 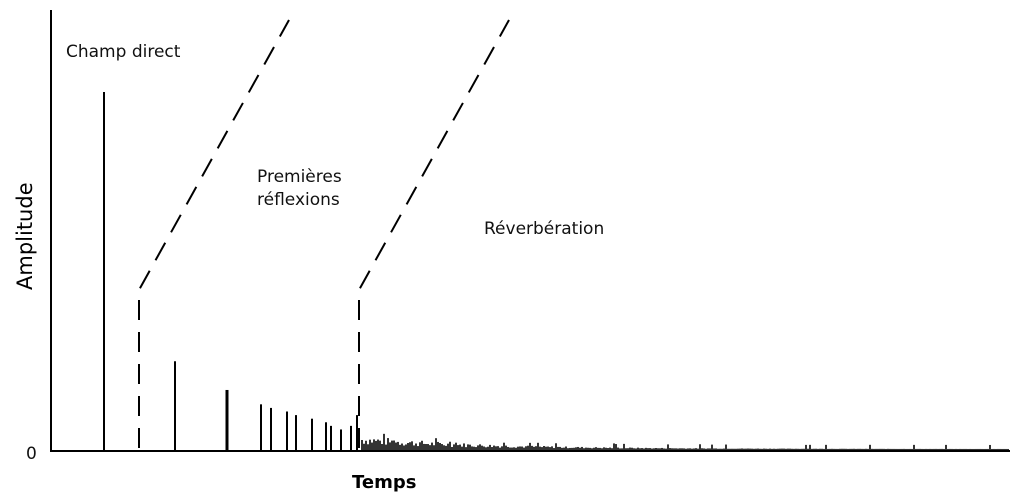 What do you see at coordinates (685, 442) in the screenshot?
I see `reverberation-tail` at bounding box center [685, 442].